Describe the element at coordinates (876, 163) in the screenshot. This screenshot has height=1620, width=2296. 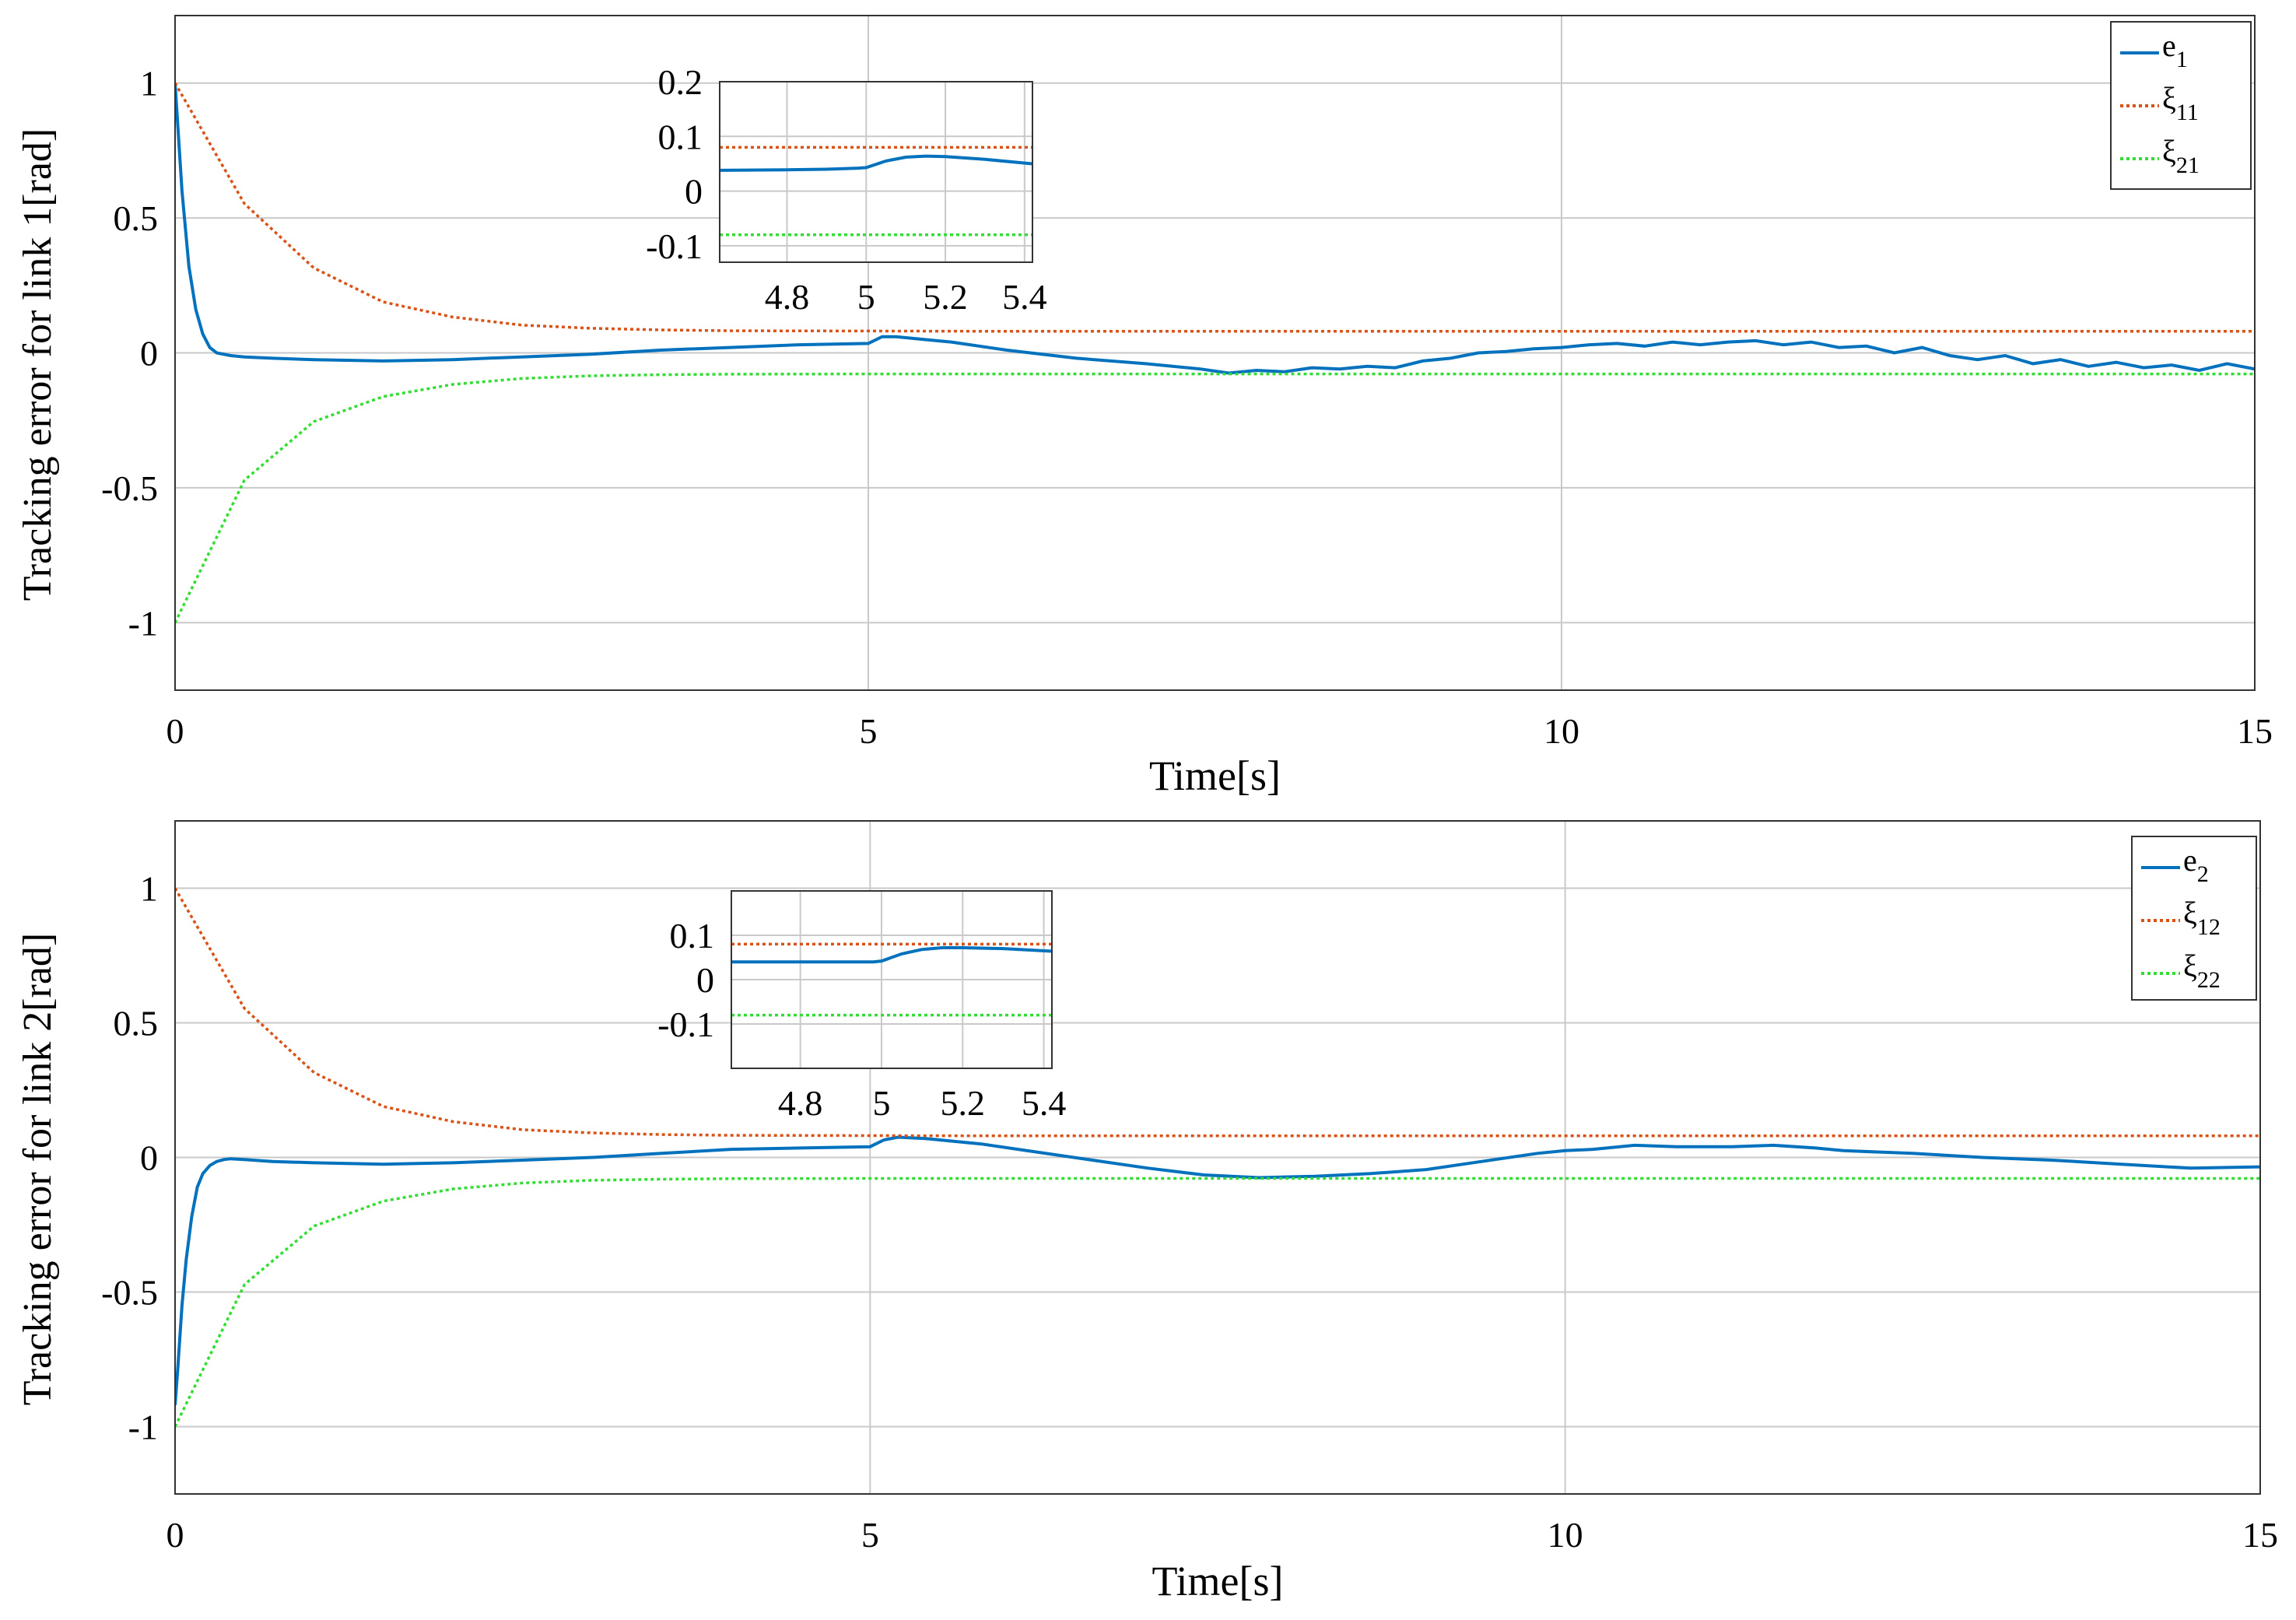
I see `inset-series-line-e1` at that location.